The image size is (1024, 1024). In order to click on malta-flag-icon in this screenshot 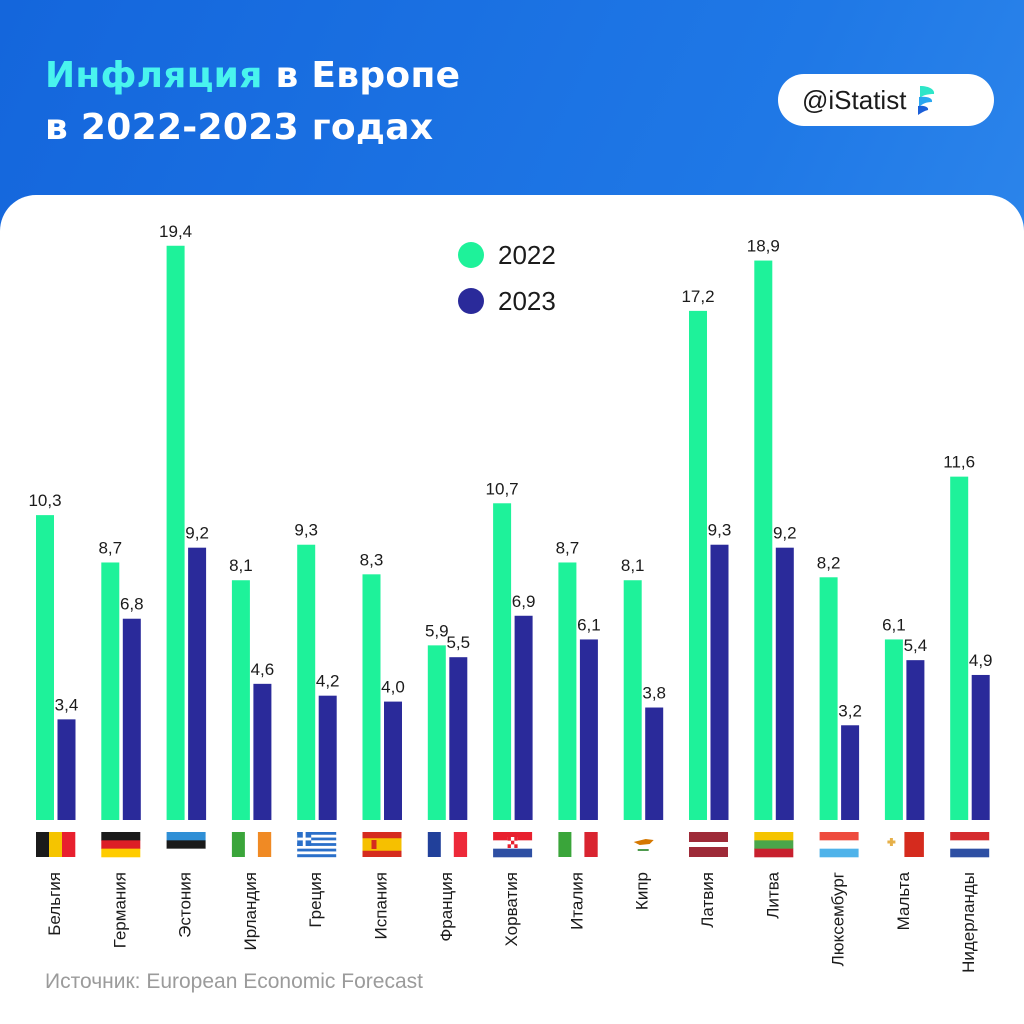, I will do `click(904, 844)`.